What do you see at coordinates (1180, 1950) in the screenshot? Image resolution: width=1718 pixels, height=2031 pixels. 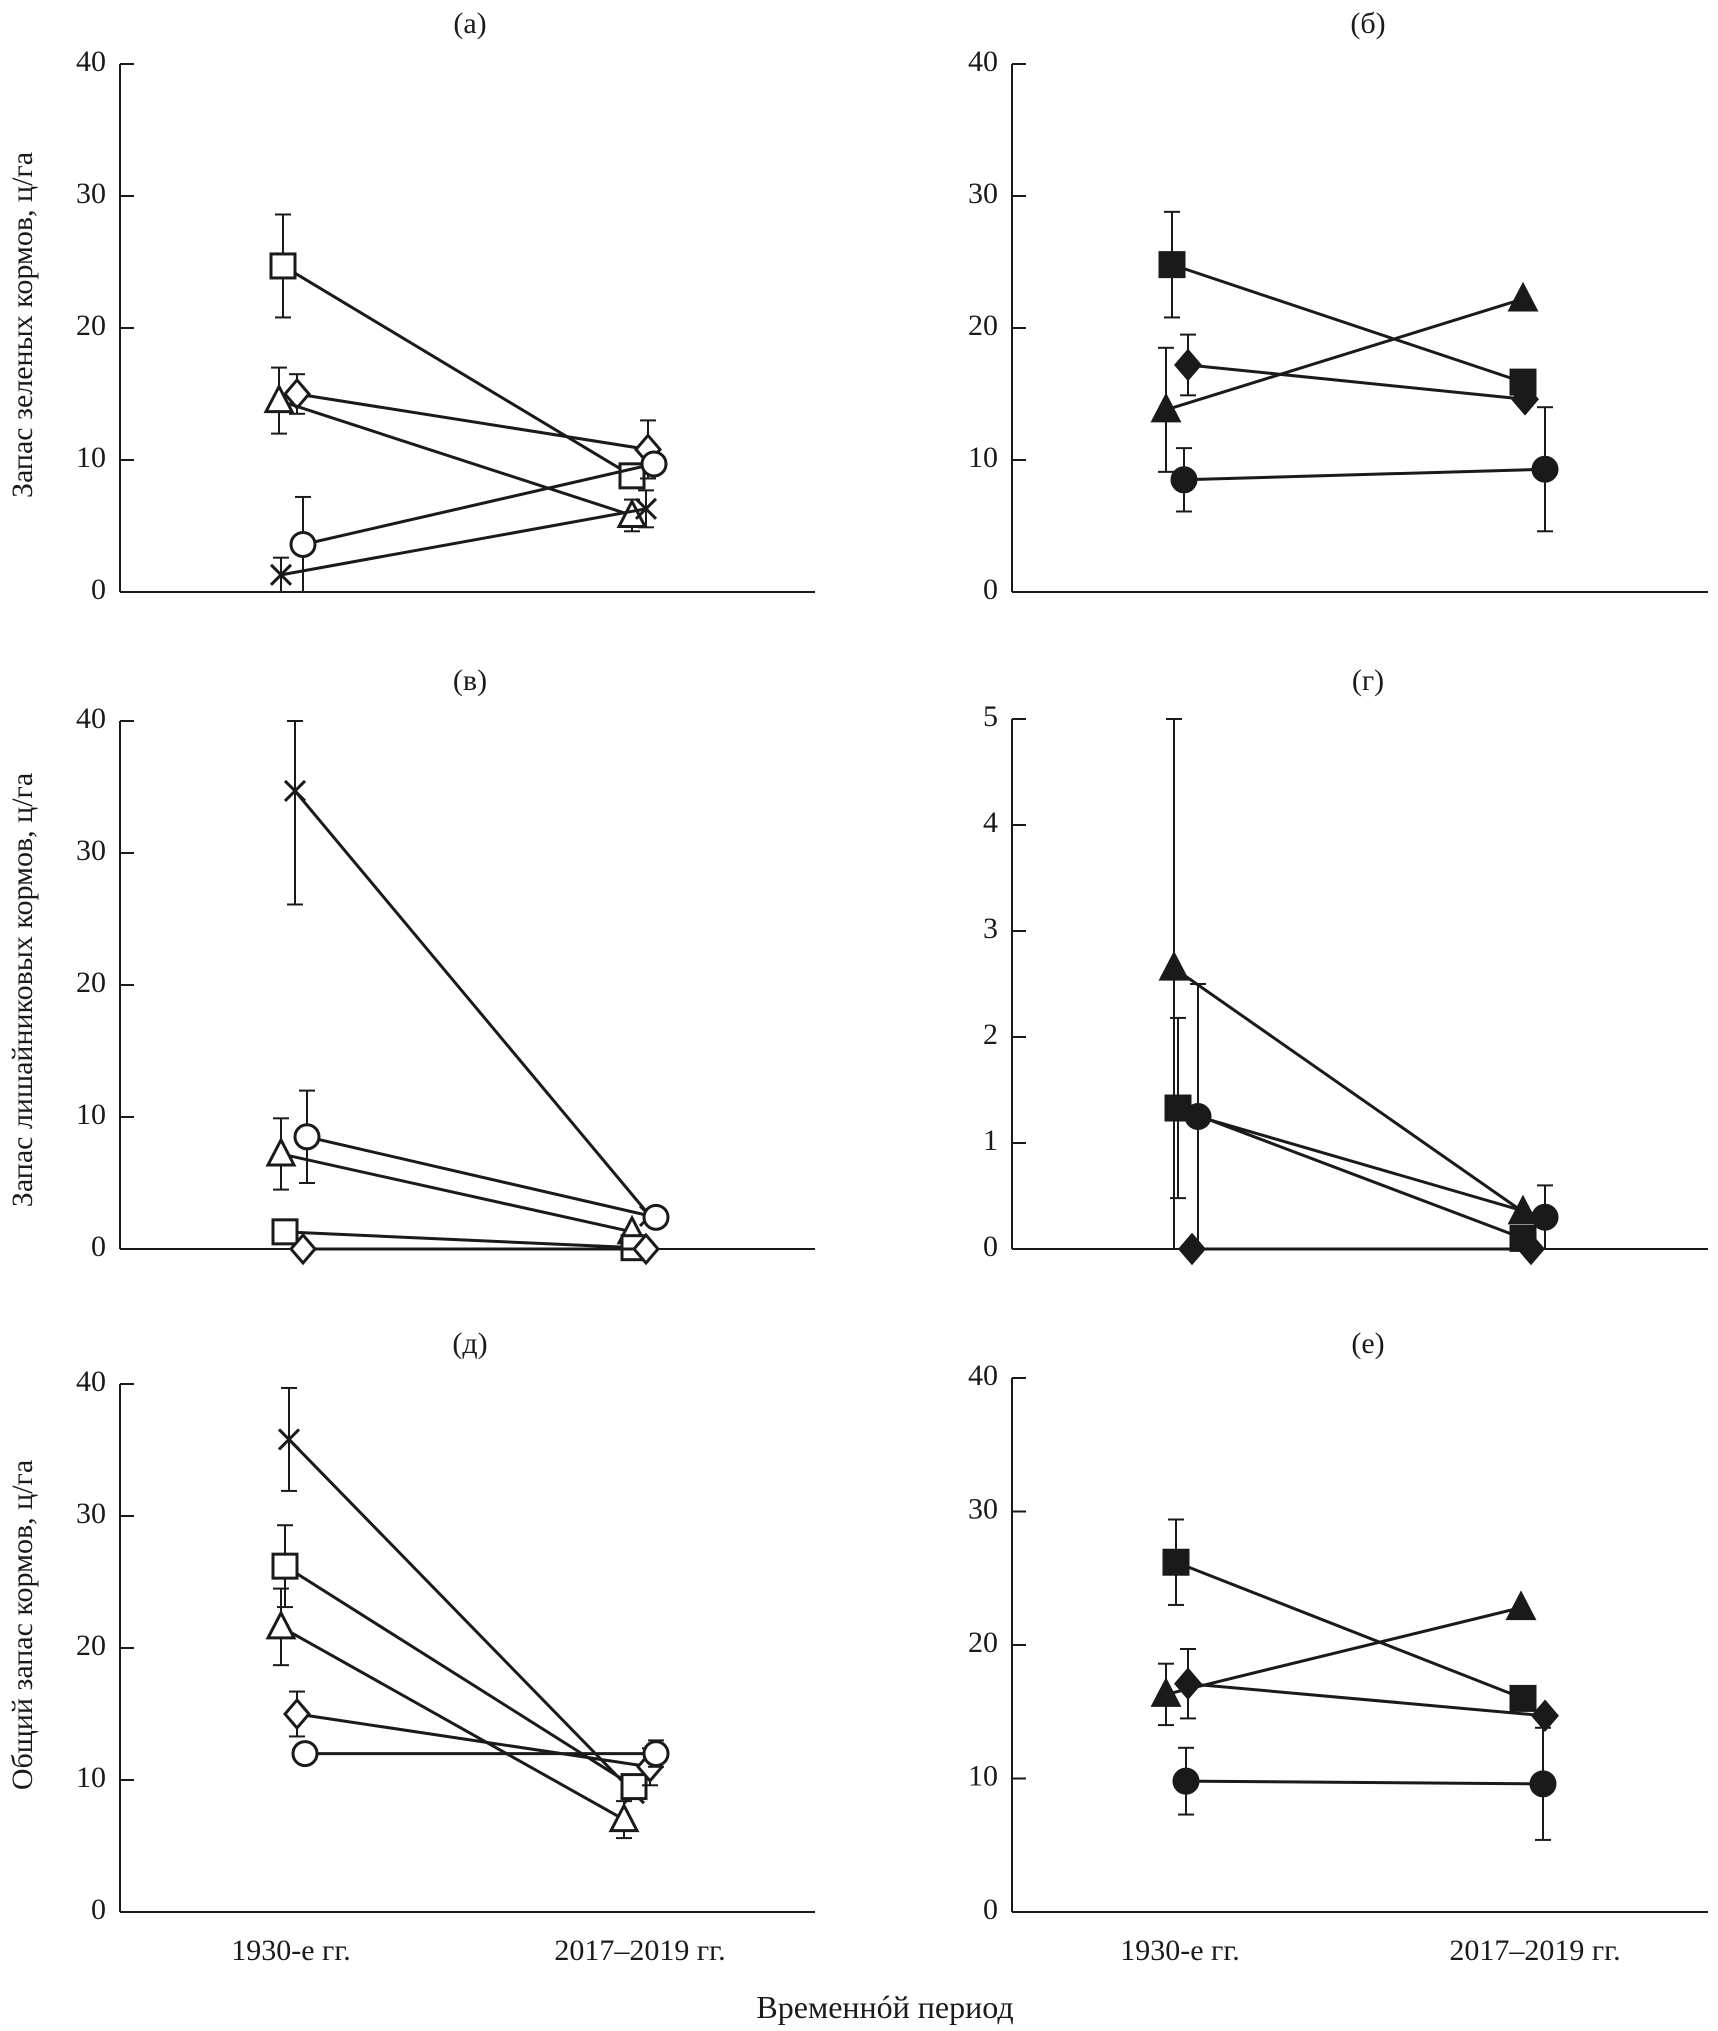 I see `x-tick-label: 1930-е гг.` at bounding box center [1180, 1950].